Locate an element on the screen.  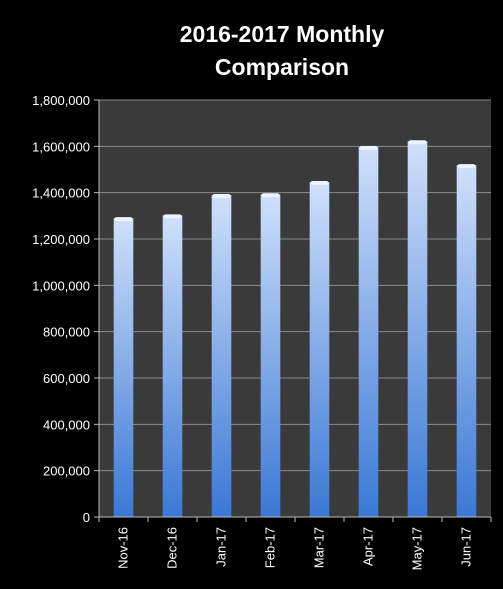
y-tick-label: 1,600,000 is located at coordinates (61, 146).